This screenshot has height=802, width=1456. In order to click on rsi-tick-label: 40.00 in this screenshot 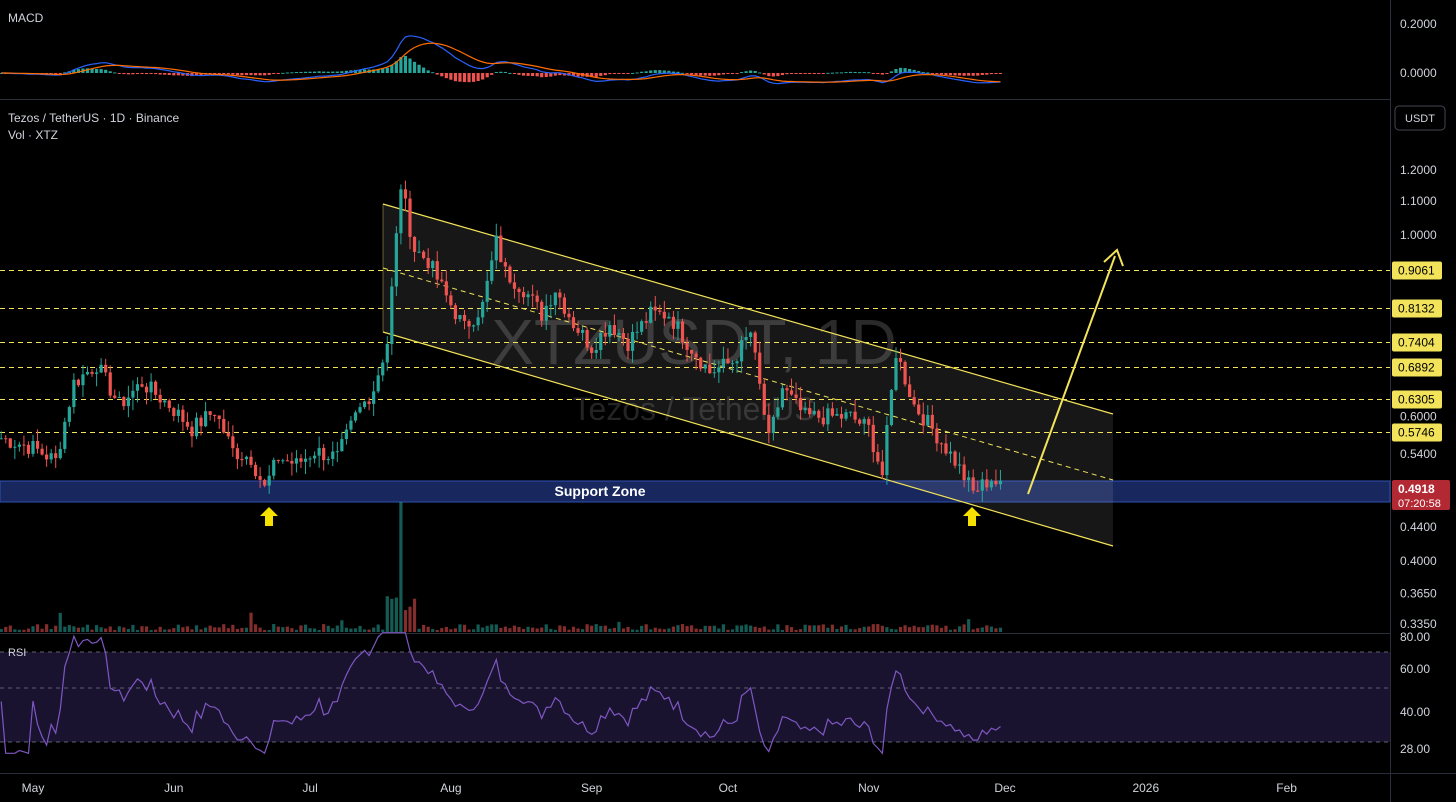, I will do `click(1415, 712)`.